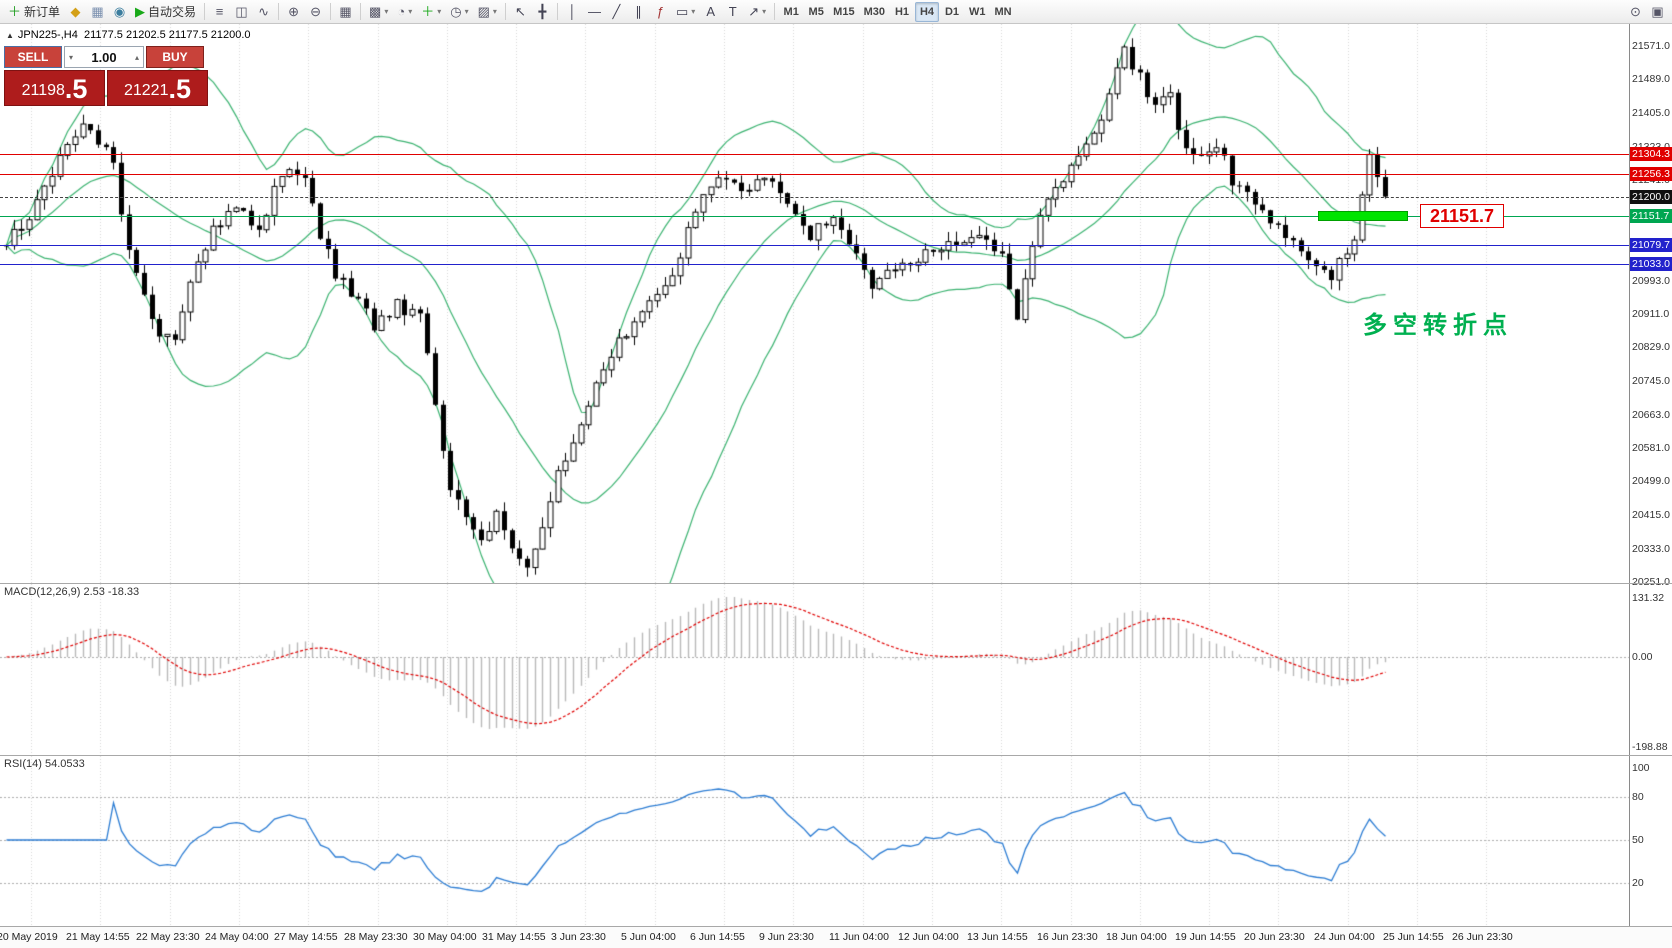 This screenshot has width=1672, height=948. Describe the element at coordinates (445, 937) in the screenshot. I see `time-axis-label: 30 May 04:00` at that location.